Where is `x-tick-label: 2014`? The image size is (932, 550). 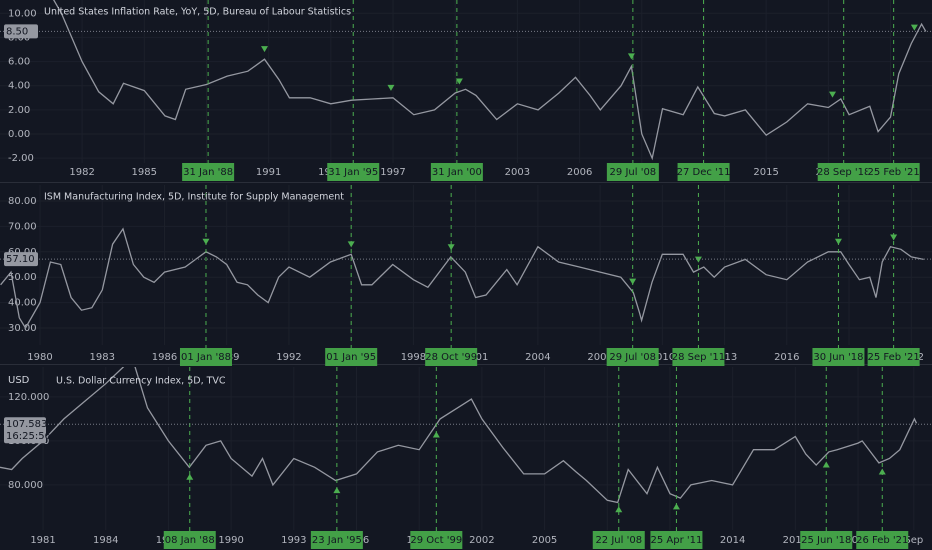 x-tick-label: 2014 is located at coordinates (732, 540).